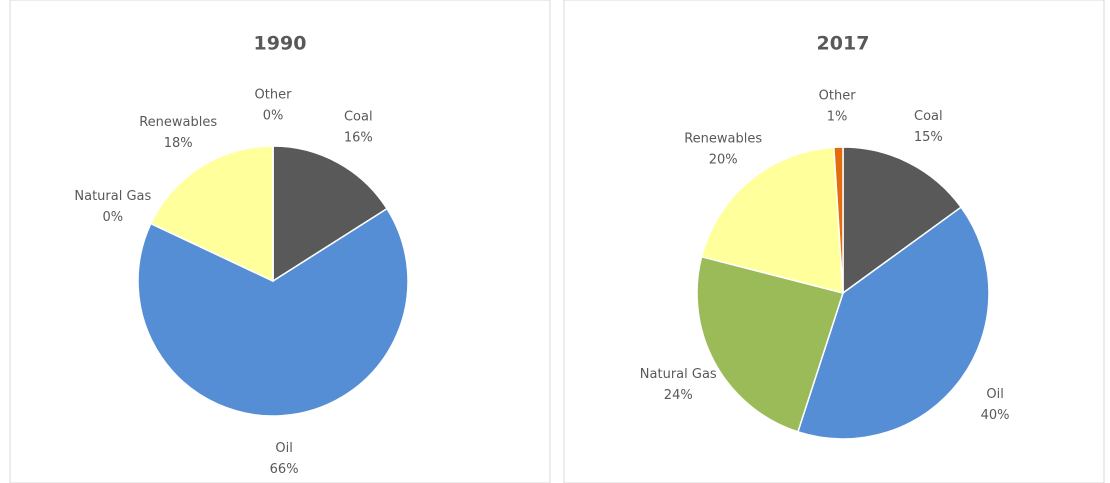 The width and height of the screenshot is (1110, 483). What do you see at coordinates (837, 117) in the screenshot?
I see `slice-value-label: 1%` at bounding box center [837, 117].